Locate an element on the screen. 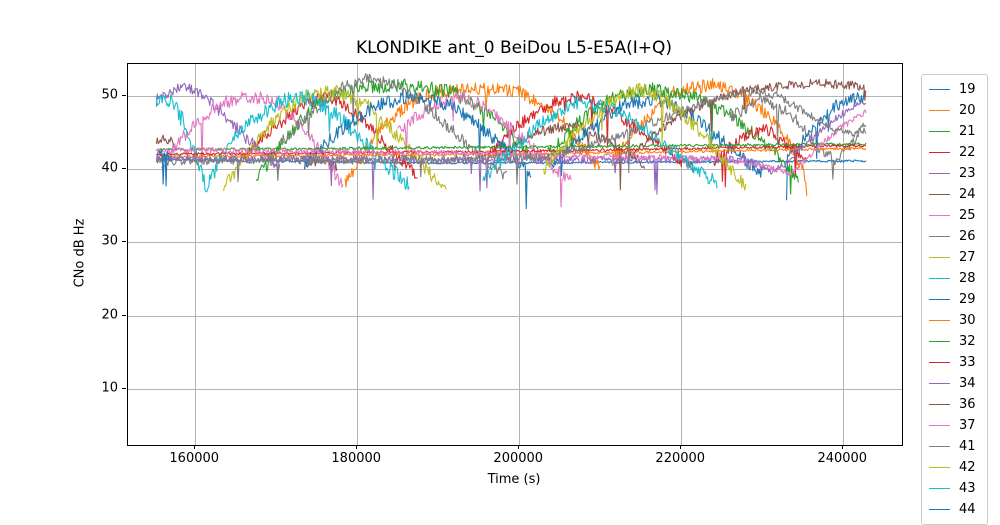  legend-entry: 37 is located at coordinates (954, 425).